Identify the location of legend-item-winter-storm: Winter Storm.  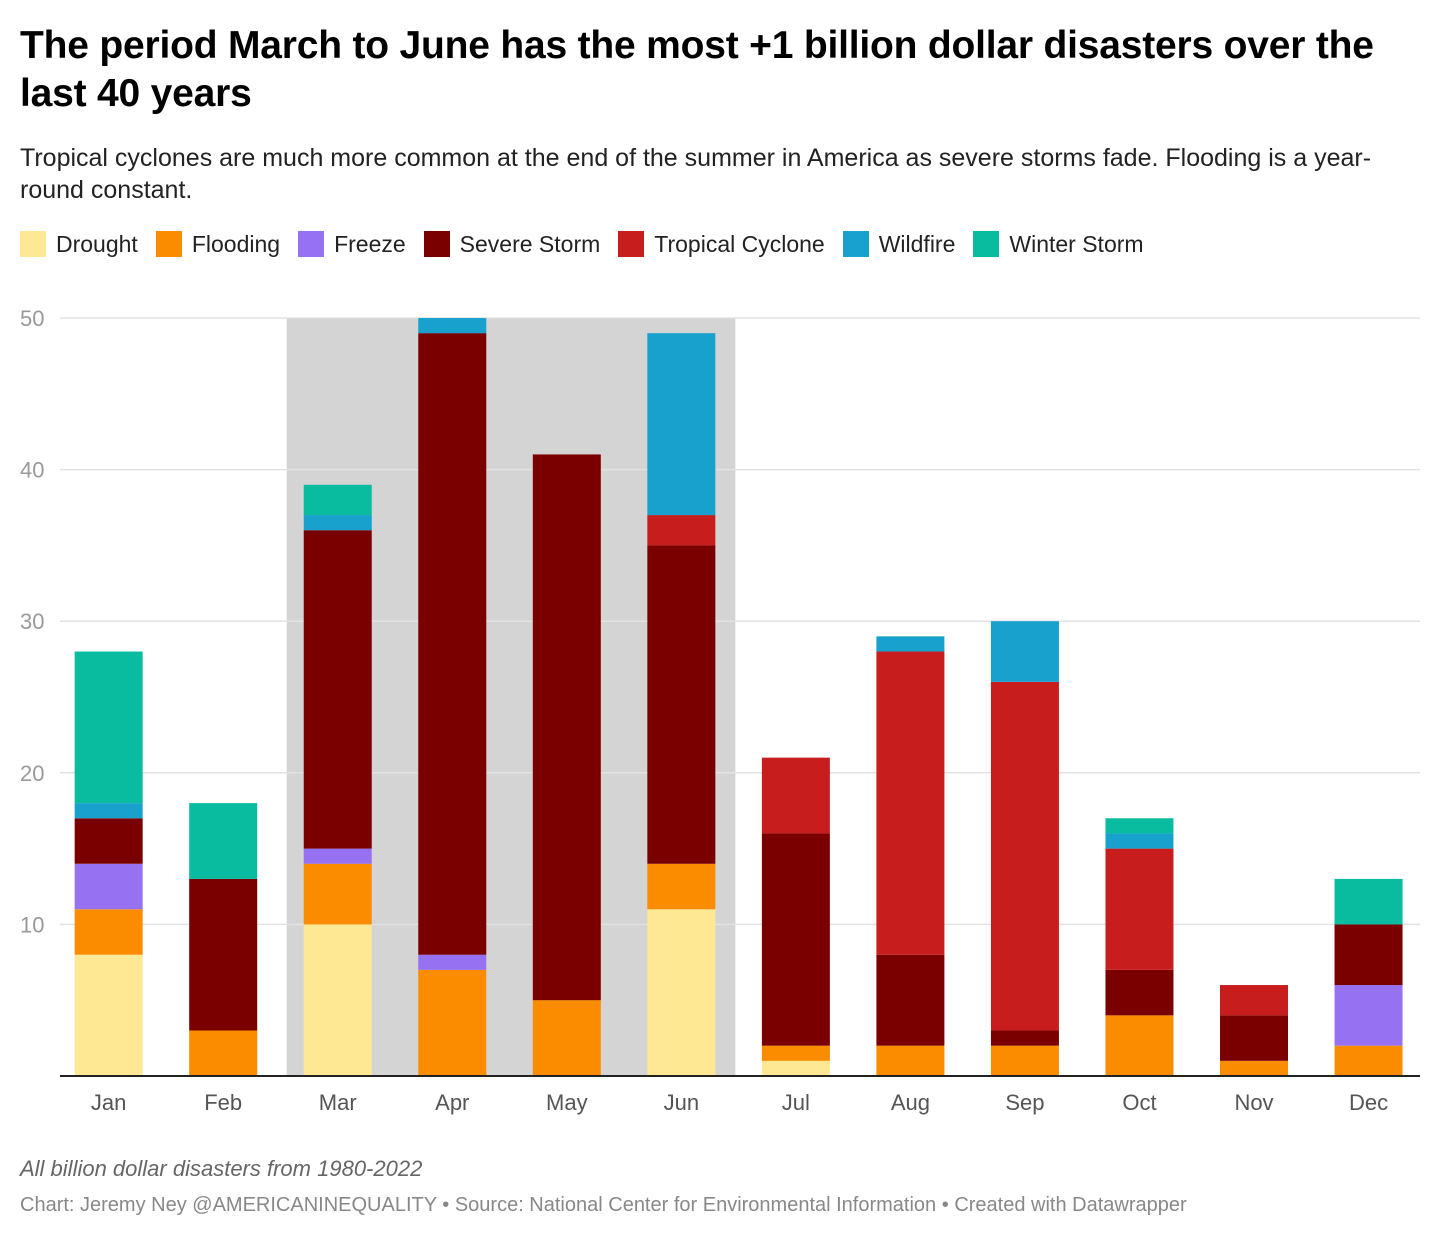
(1058, 244).